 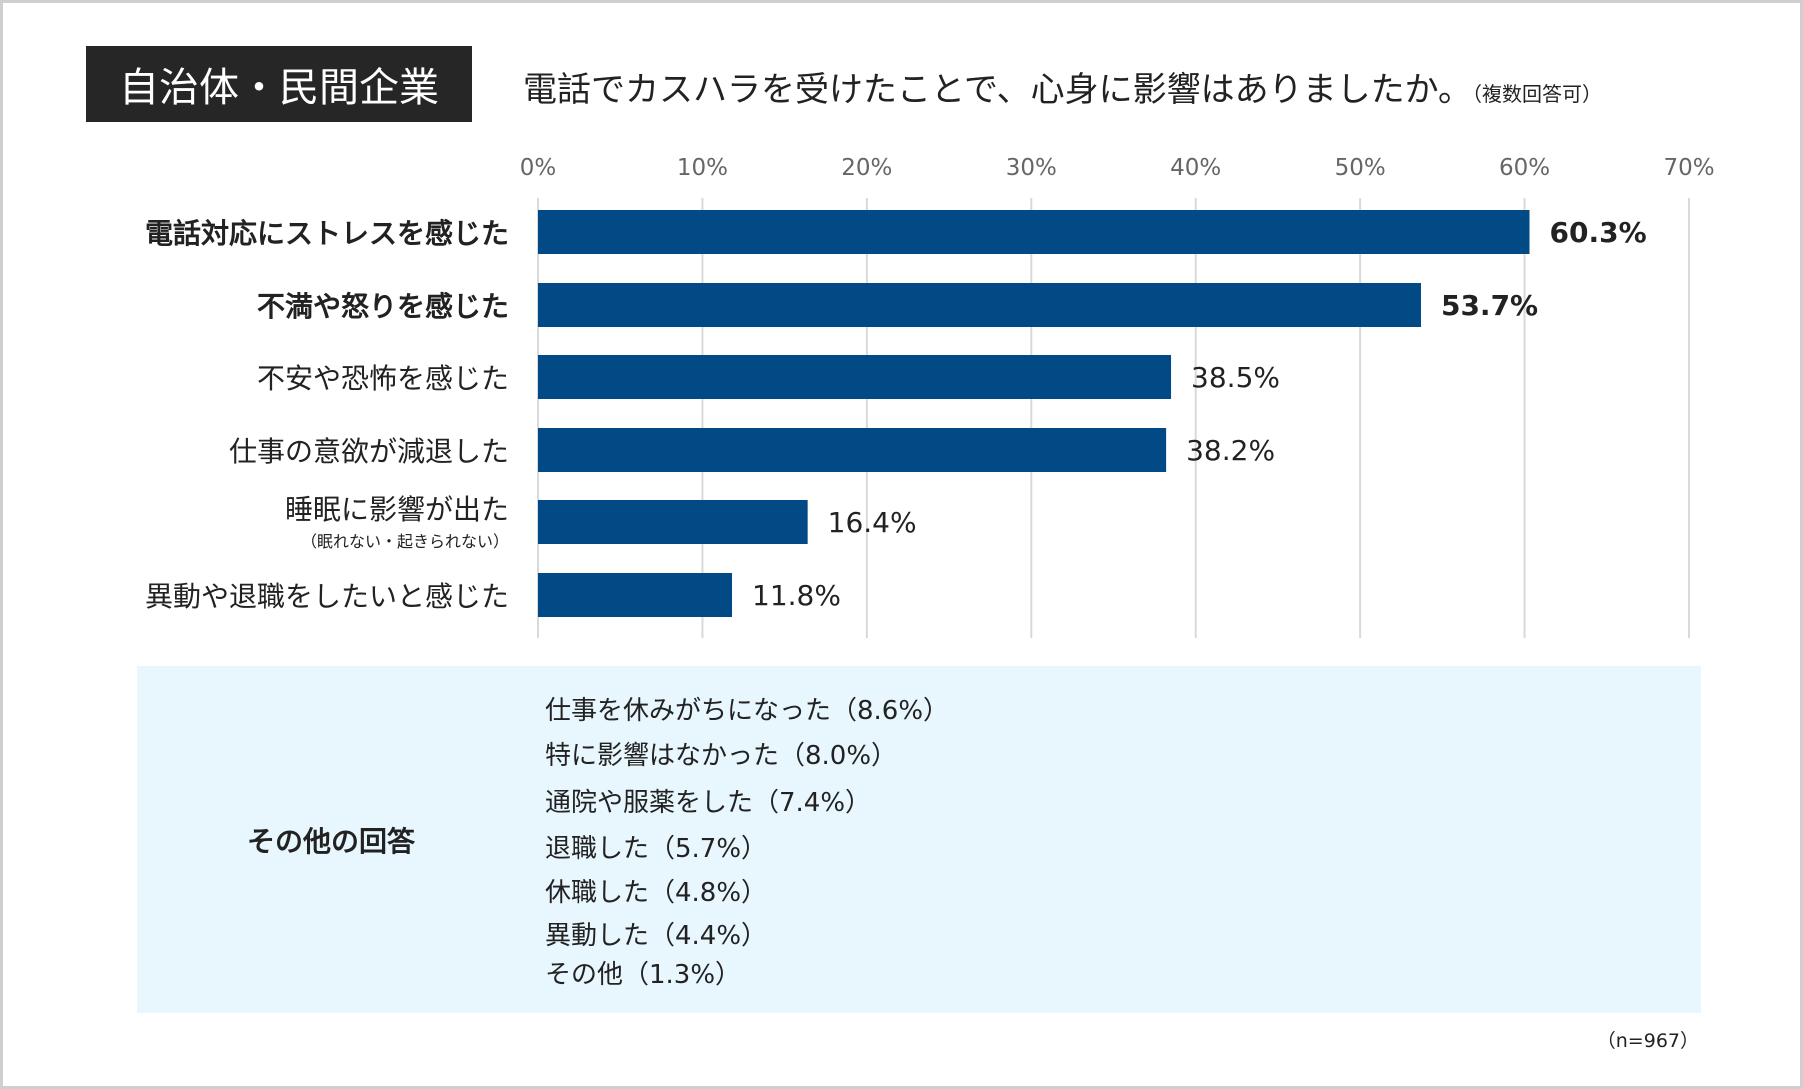 I want to click on sample-size: （n=967）, so click(x=1647, y=1041).